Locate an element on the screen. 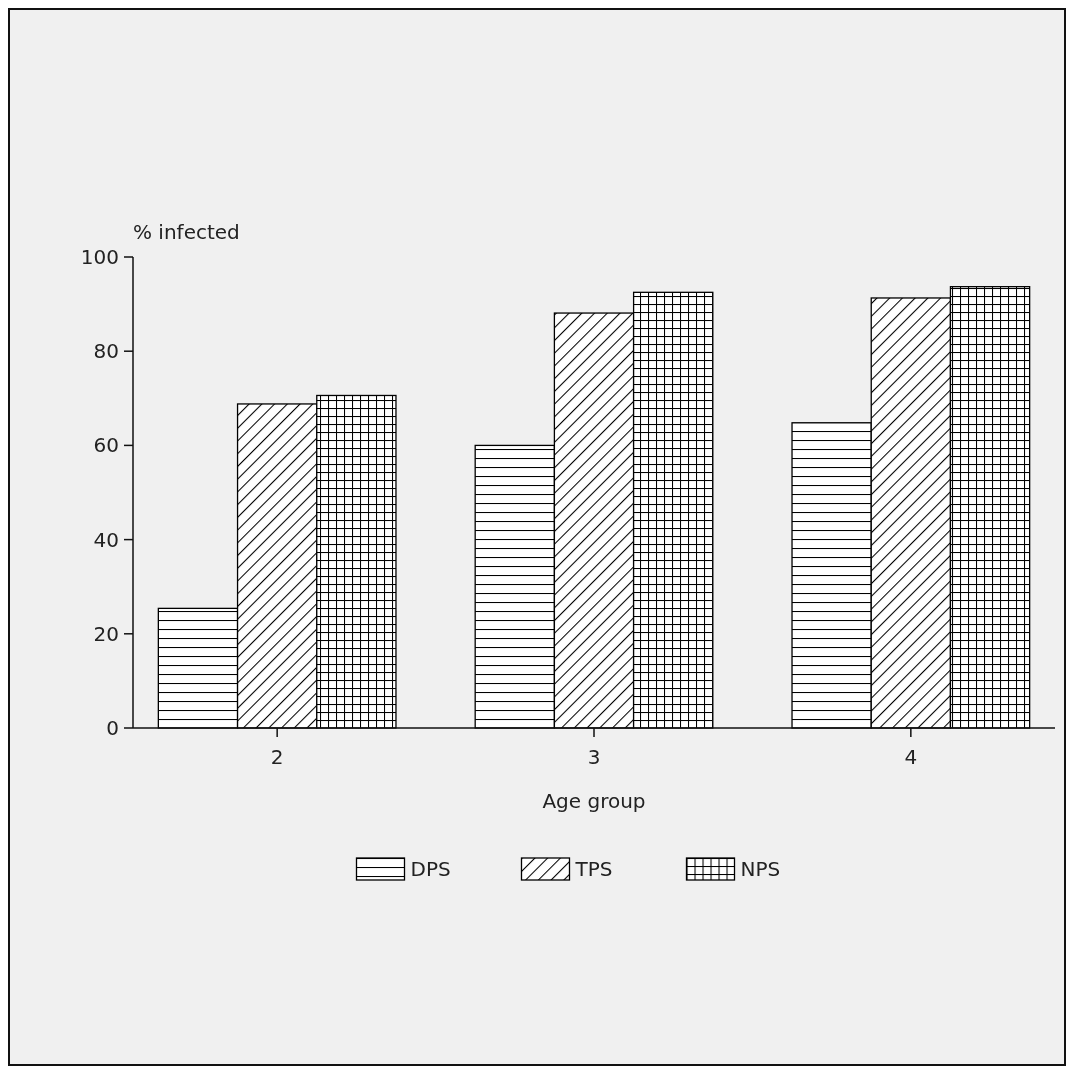  legend-label: TPS is located at coordinates (593, 869).